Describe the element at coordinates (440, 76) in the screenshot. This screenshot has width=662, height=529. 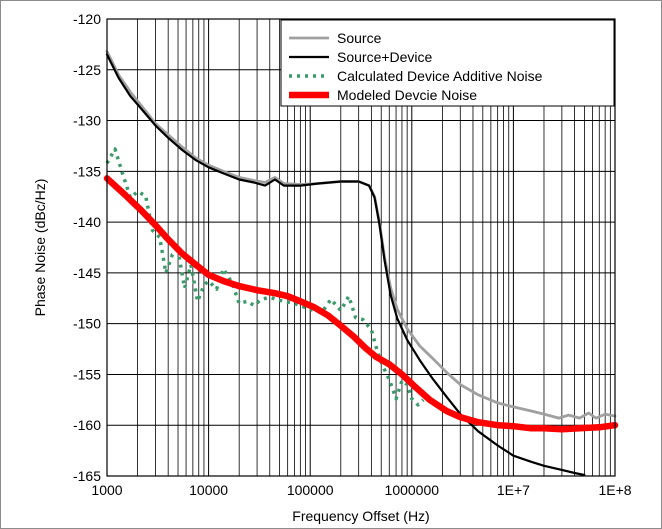
I see `legend-label-2: Calculated Device Additive Noise` at that location.